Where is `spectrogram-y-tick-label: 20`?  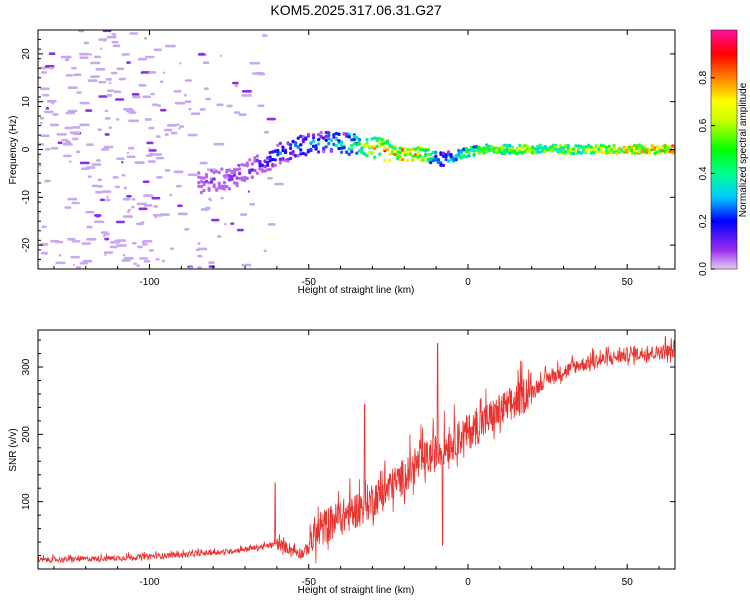 spectrogram-y-tick-label: 20 is located at coordinates (26, 54).